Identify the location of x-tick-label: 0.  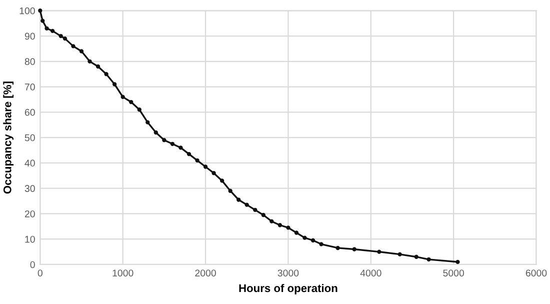
(40, 273).